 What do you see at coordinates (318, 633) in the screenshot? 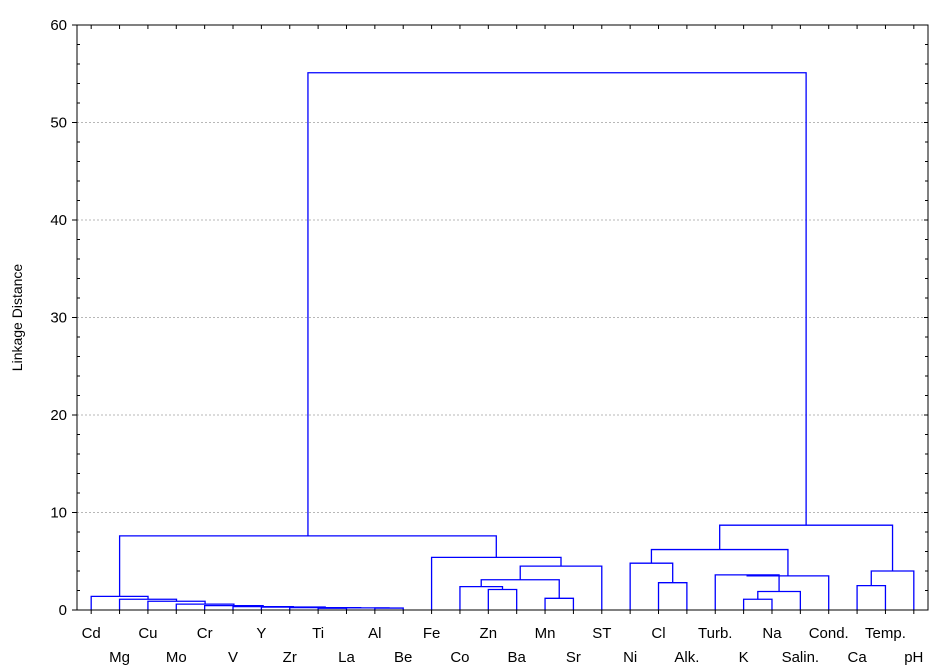
I see `x-leaf-label: Ti` at bounding box center [318, 633].